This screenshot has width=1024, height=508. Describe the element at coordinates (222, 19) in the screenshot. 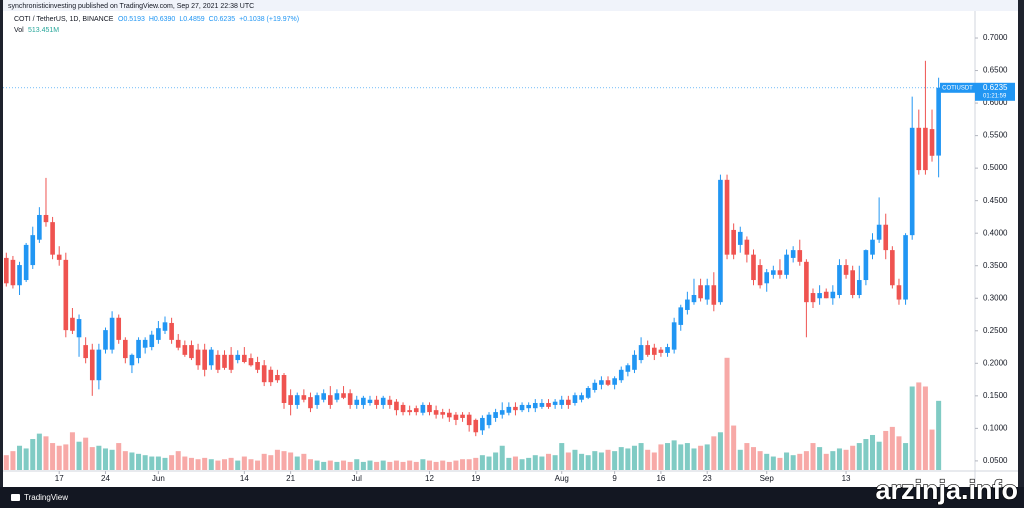

I see `legend-value: C0.6235` at that location.